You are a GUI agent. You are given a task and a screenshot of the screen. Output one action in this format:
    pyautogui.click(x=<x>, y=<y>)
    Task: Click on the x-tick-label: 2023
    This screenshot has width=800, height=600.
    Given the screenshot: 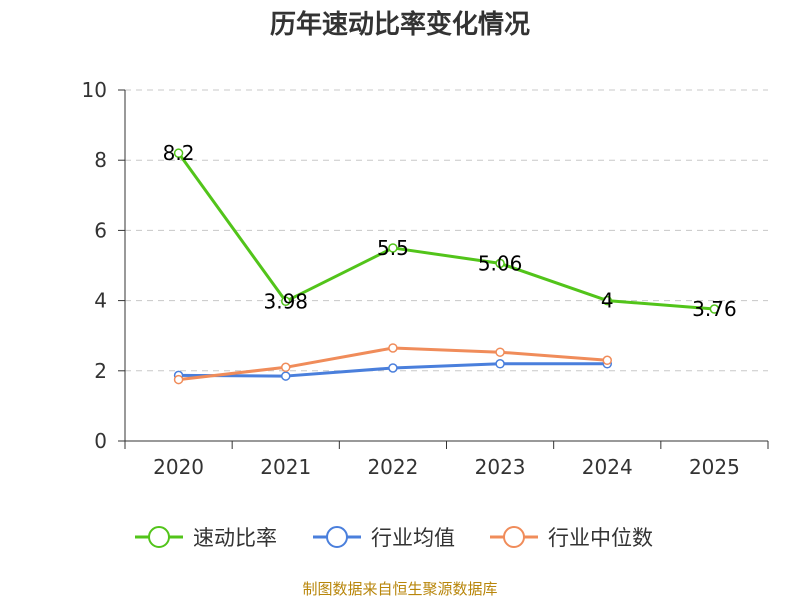 What is the action you would take?
    pyautogui.click(x=500, y=467)
    